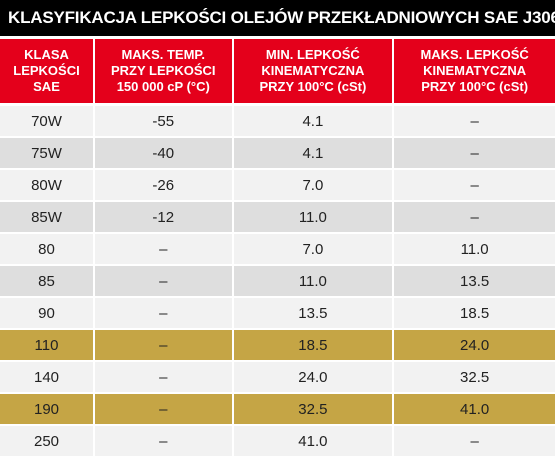  I want to click on sae-class-cell: 250, so click(47, 442).